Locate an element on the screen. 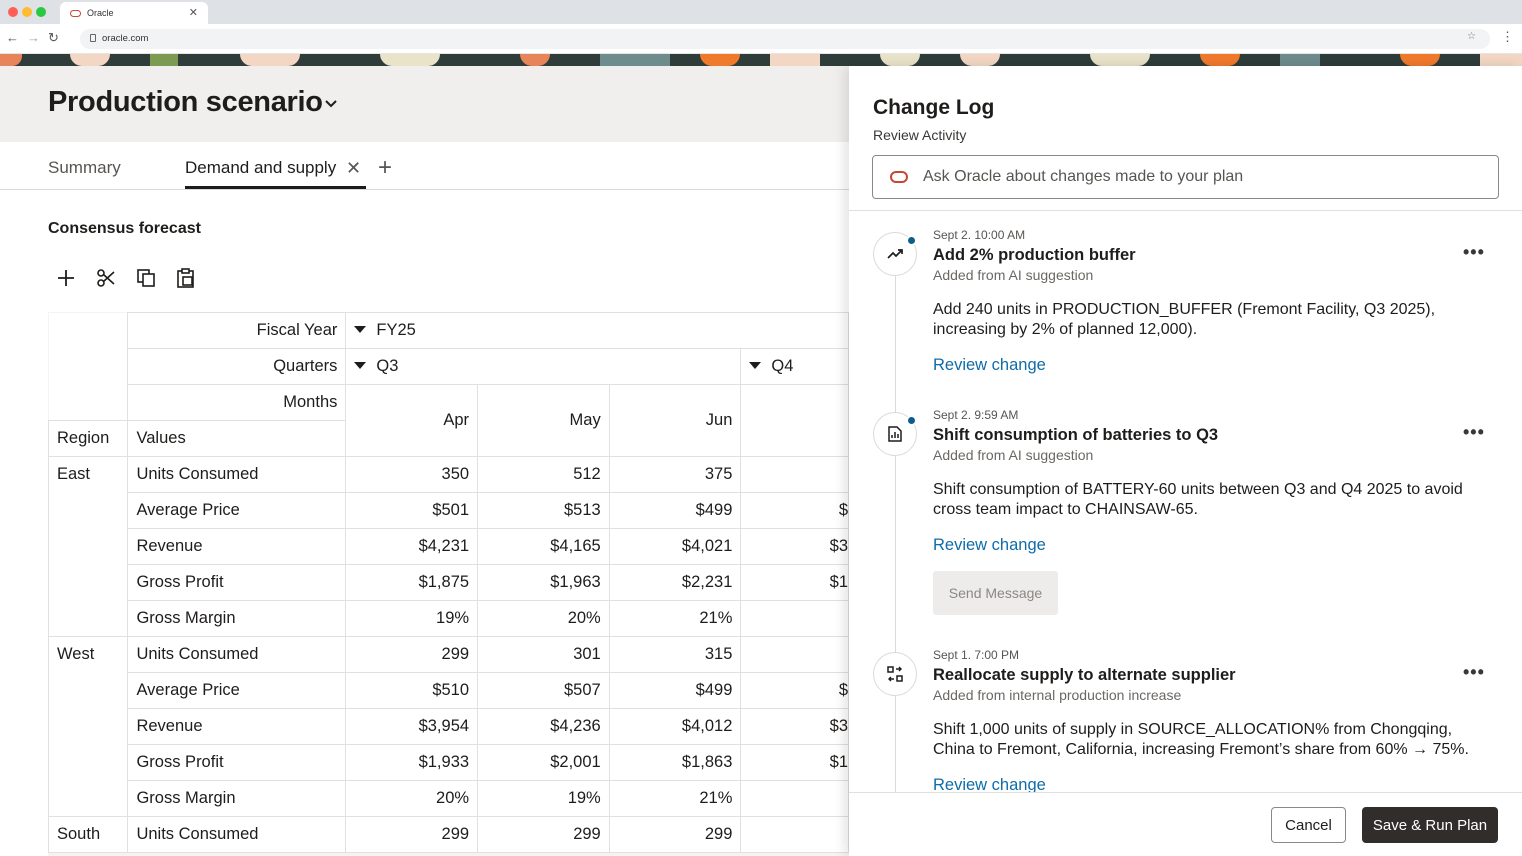 This screenshot has height=856, width=1522. month-header: May is located at coordinates (543, 420).